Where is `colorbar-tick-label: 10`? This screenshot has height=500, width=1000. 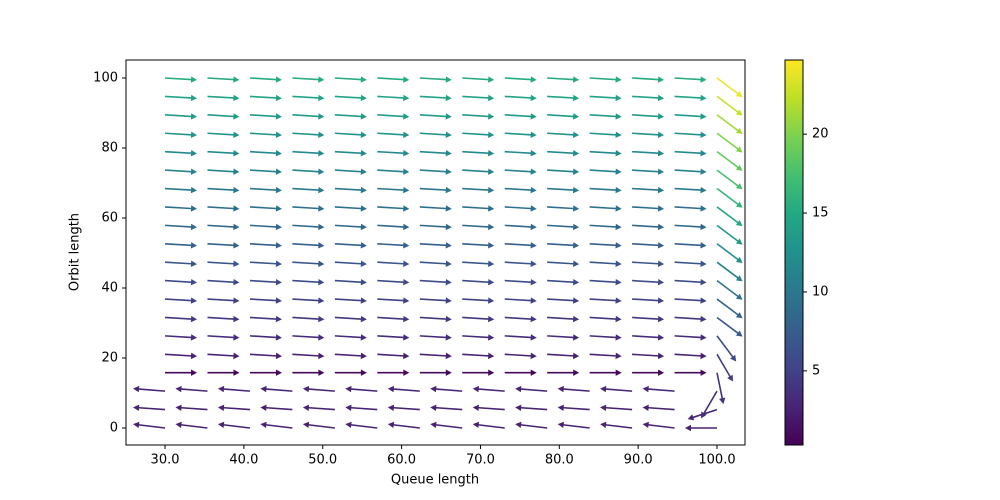 colorbar-tick-label: 10 is located at coordinates (820, 291).